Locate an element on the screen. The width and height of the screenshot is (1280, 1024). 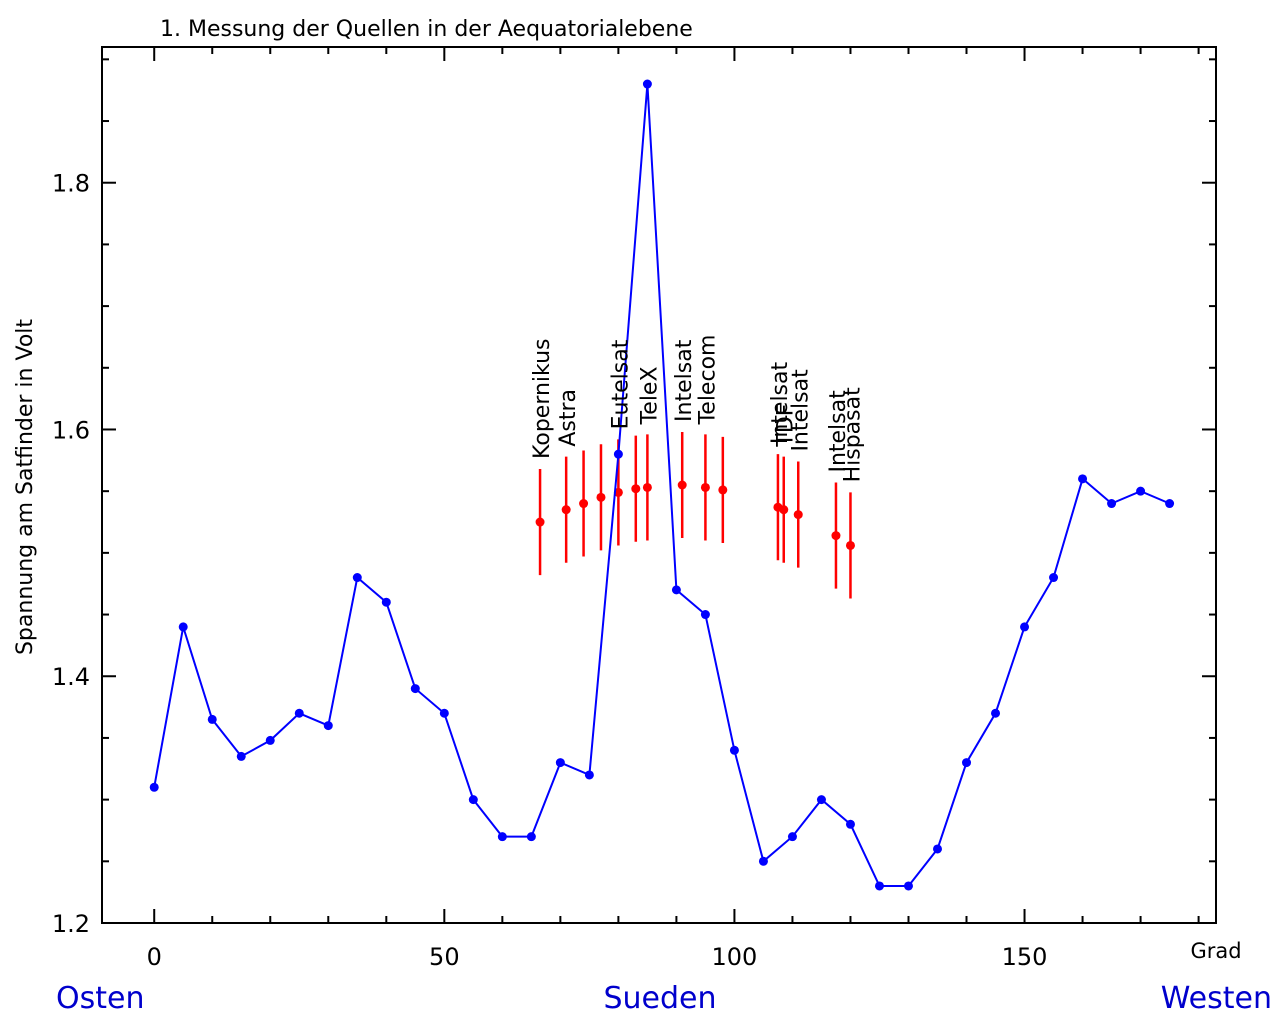
y-tick-label: 1.4 is located at coordinates (71, 677).